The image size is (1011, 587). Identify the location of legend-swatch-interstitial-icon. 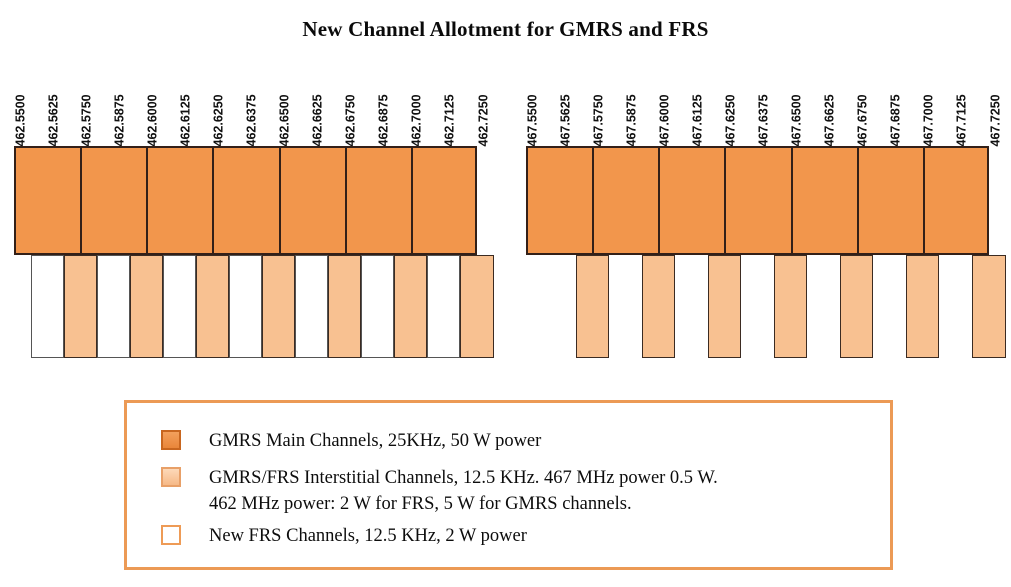
(171, 477).